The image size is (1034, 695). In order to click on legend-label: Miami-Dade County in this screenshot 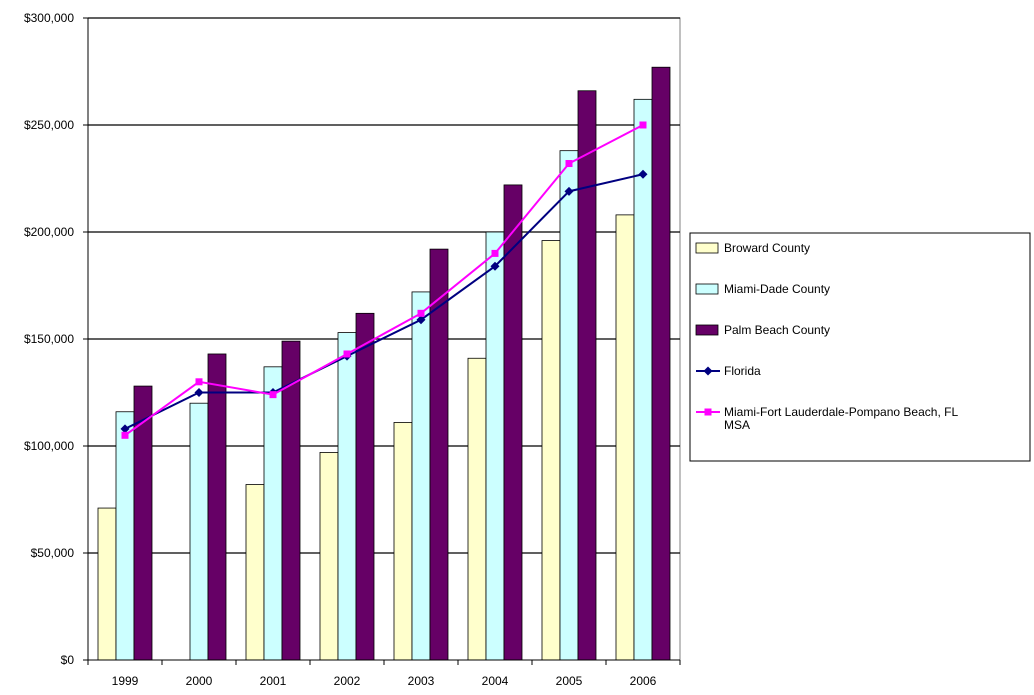, I will do `click(777, 289)`.